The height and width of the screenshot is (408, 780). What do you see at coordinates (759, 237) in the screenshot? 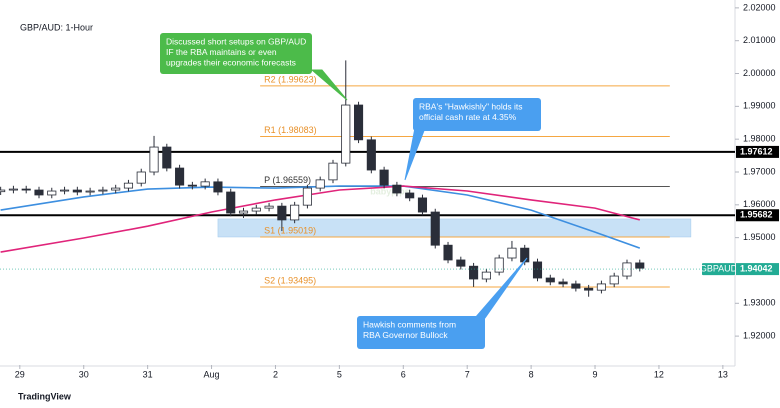
I see `y-tick-label: 1.95000` at bounding box center [759, 237].